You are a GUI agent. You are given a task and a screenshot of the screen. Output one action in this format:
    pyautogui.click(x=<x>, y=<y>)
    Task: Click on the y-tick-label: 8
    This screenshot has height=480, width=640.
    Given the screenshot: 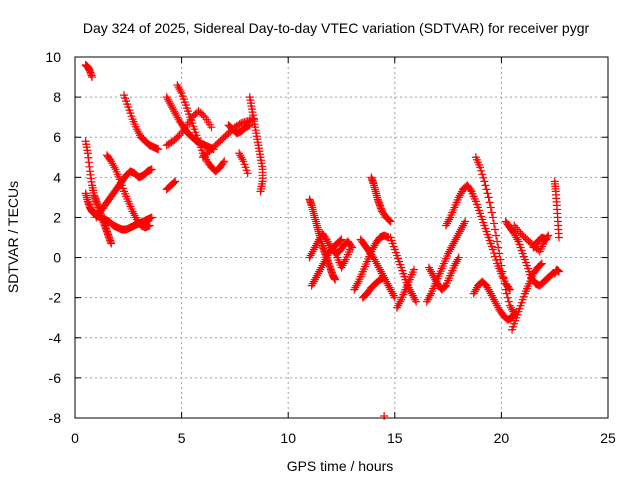 What is the action you would take?
    pyautogui.click(x=57, y=97)
    